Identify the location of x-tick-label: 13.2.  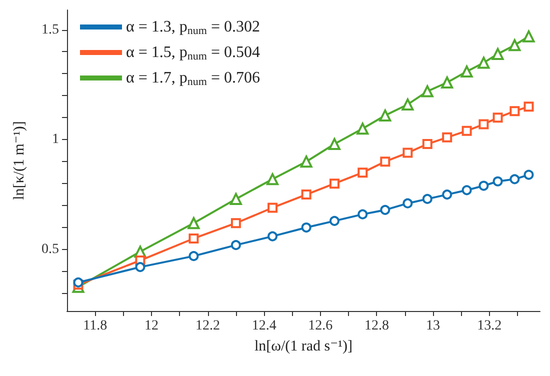
(489, 326).